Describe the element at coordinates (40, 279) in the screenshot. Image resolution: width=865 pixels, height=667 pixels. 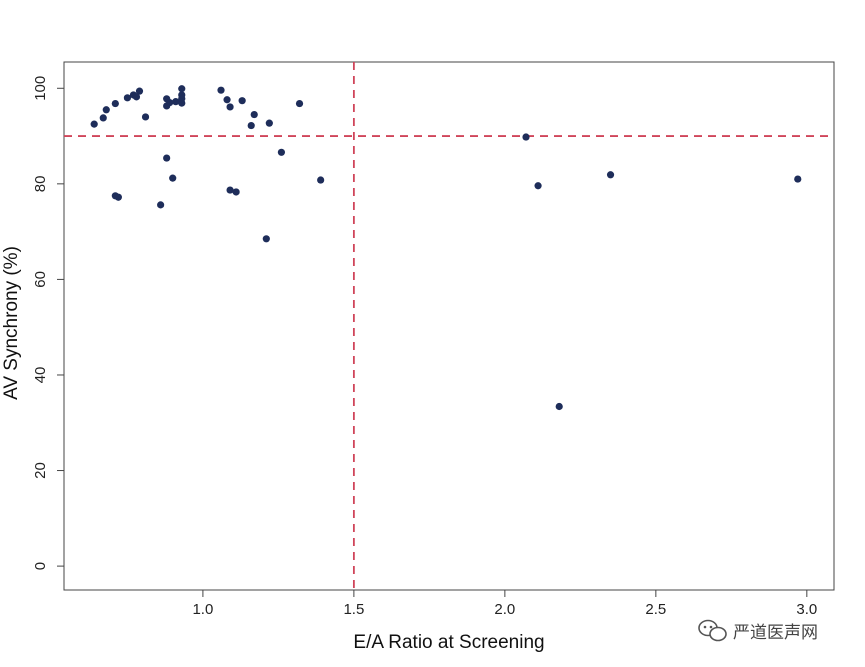
I see `y-tick-label: 60` at that location.